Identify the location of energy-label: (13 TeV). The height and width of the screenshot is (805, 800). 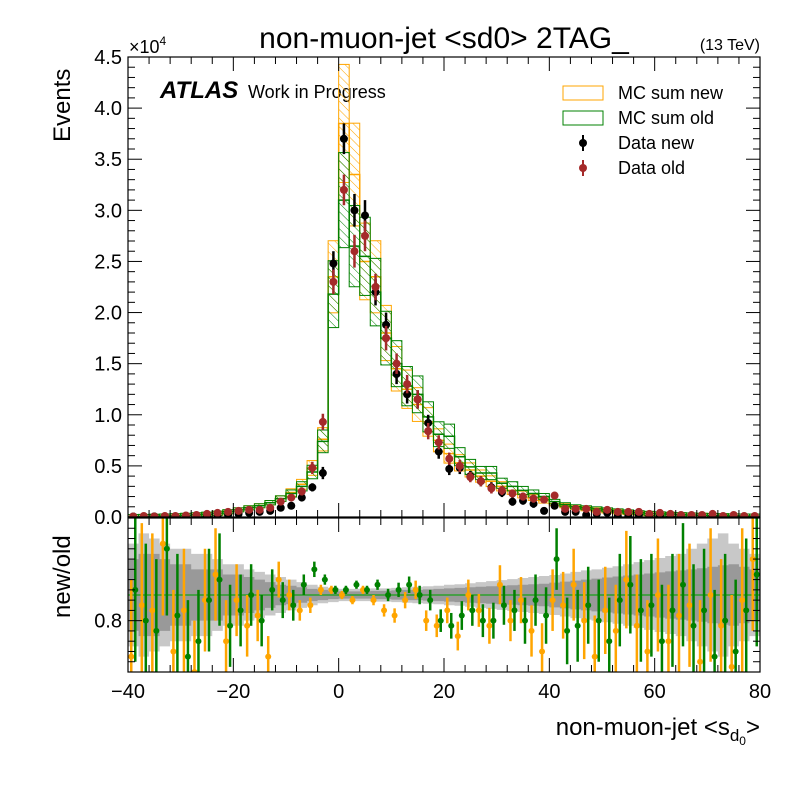
(730, 45).